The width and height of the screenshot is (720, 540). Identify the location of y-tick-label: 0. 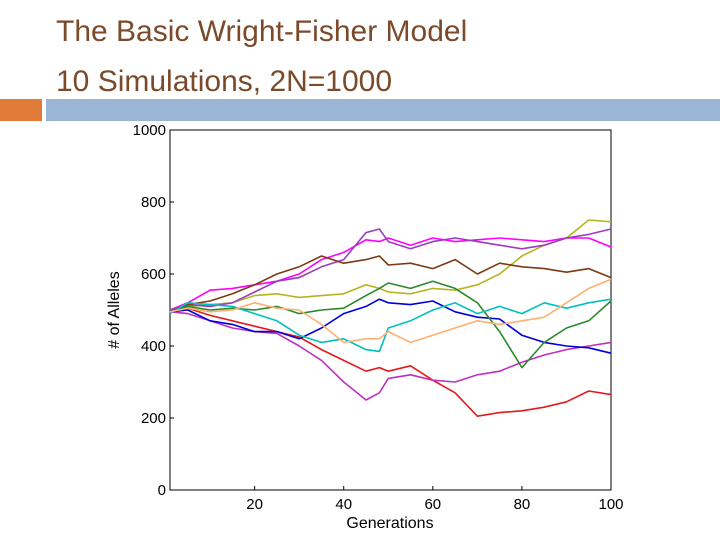
(162, 490).